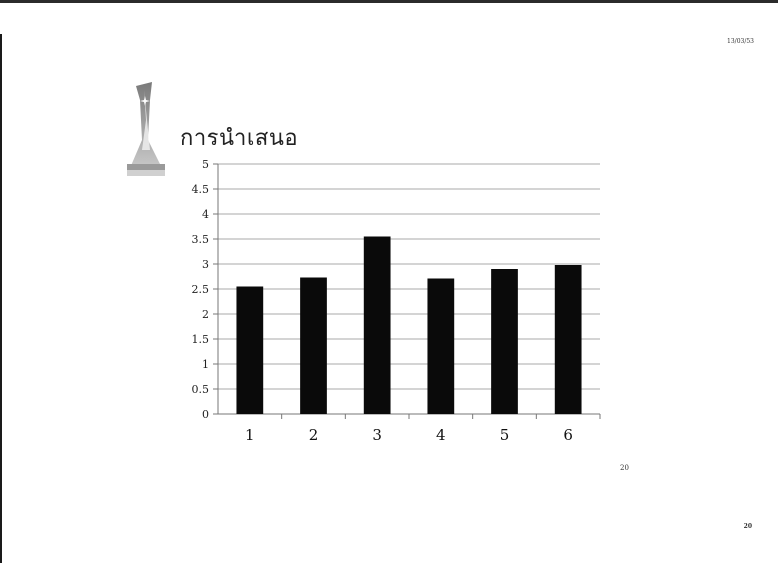 The height and width of the screenshot is (563, 778). I want to click on top-border-line, so click(389, 1).